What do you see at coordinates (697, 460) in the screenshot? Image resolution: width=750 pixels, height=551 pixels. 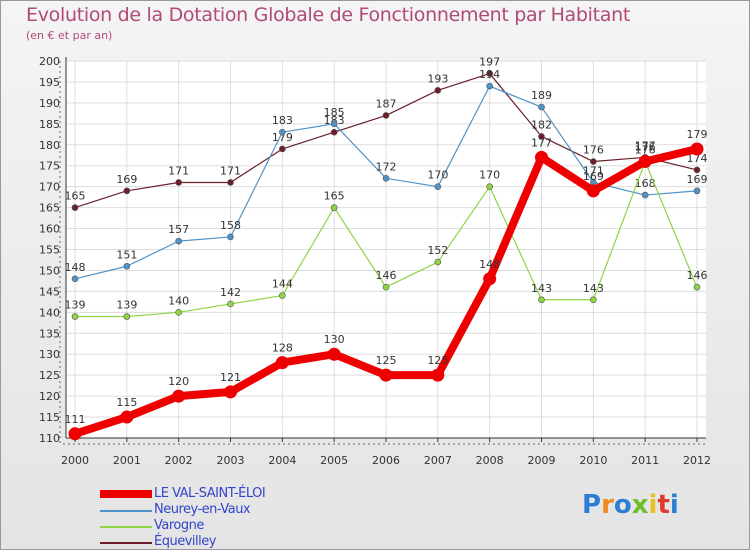 I see `x-tick-label: 2012` at bounding box center [697, 460].